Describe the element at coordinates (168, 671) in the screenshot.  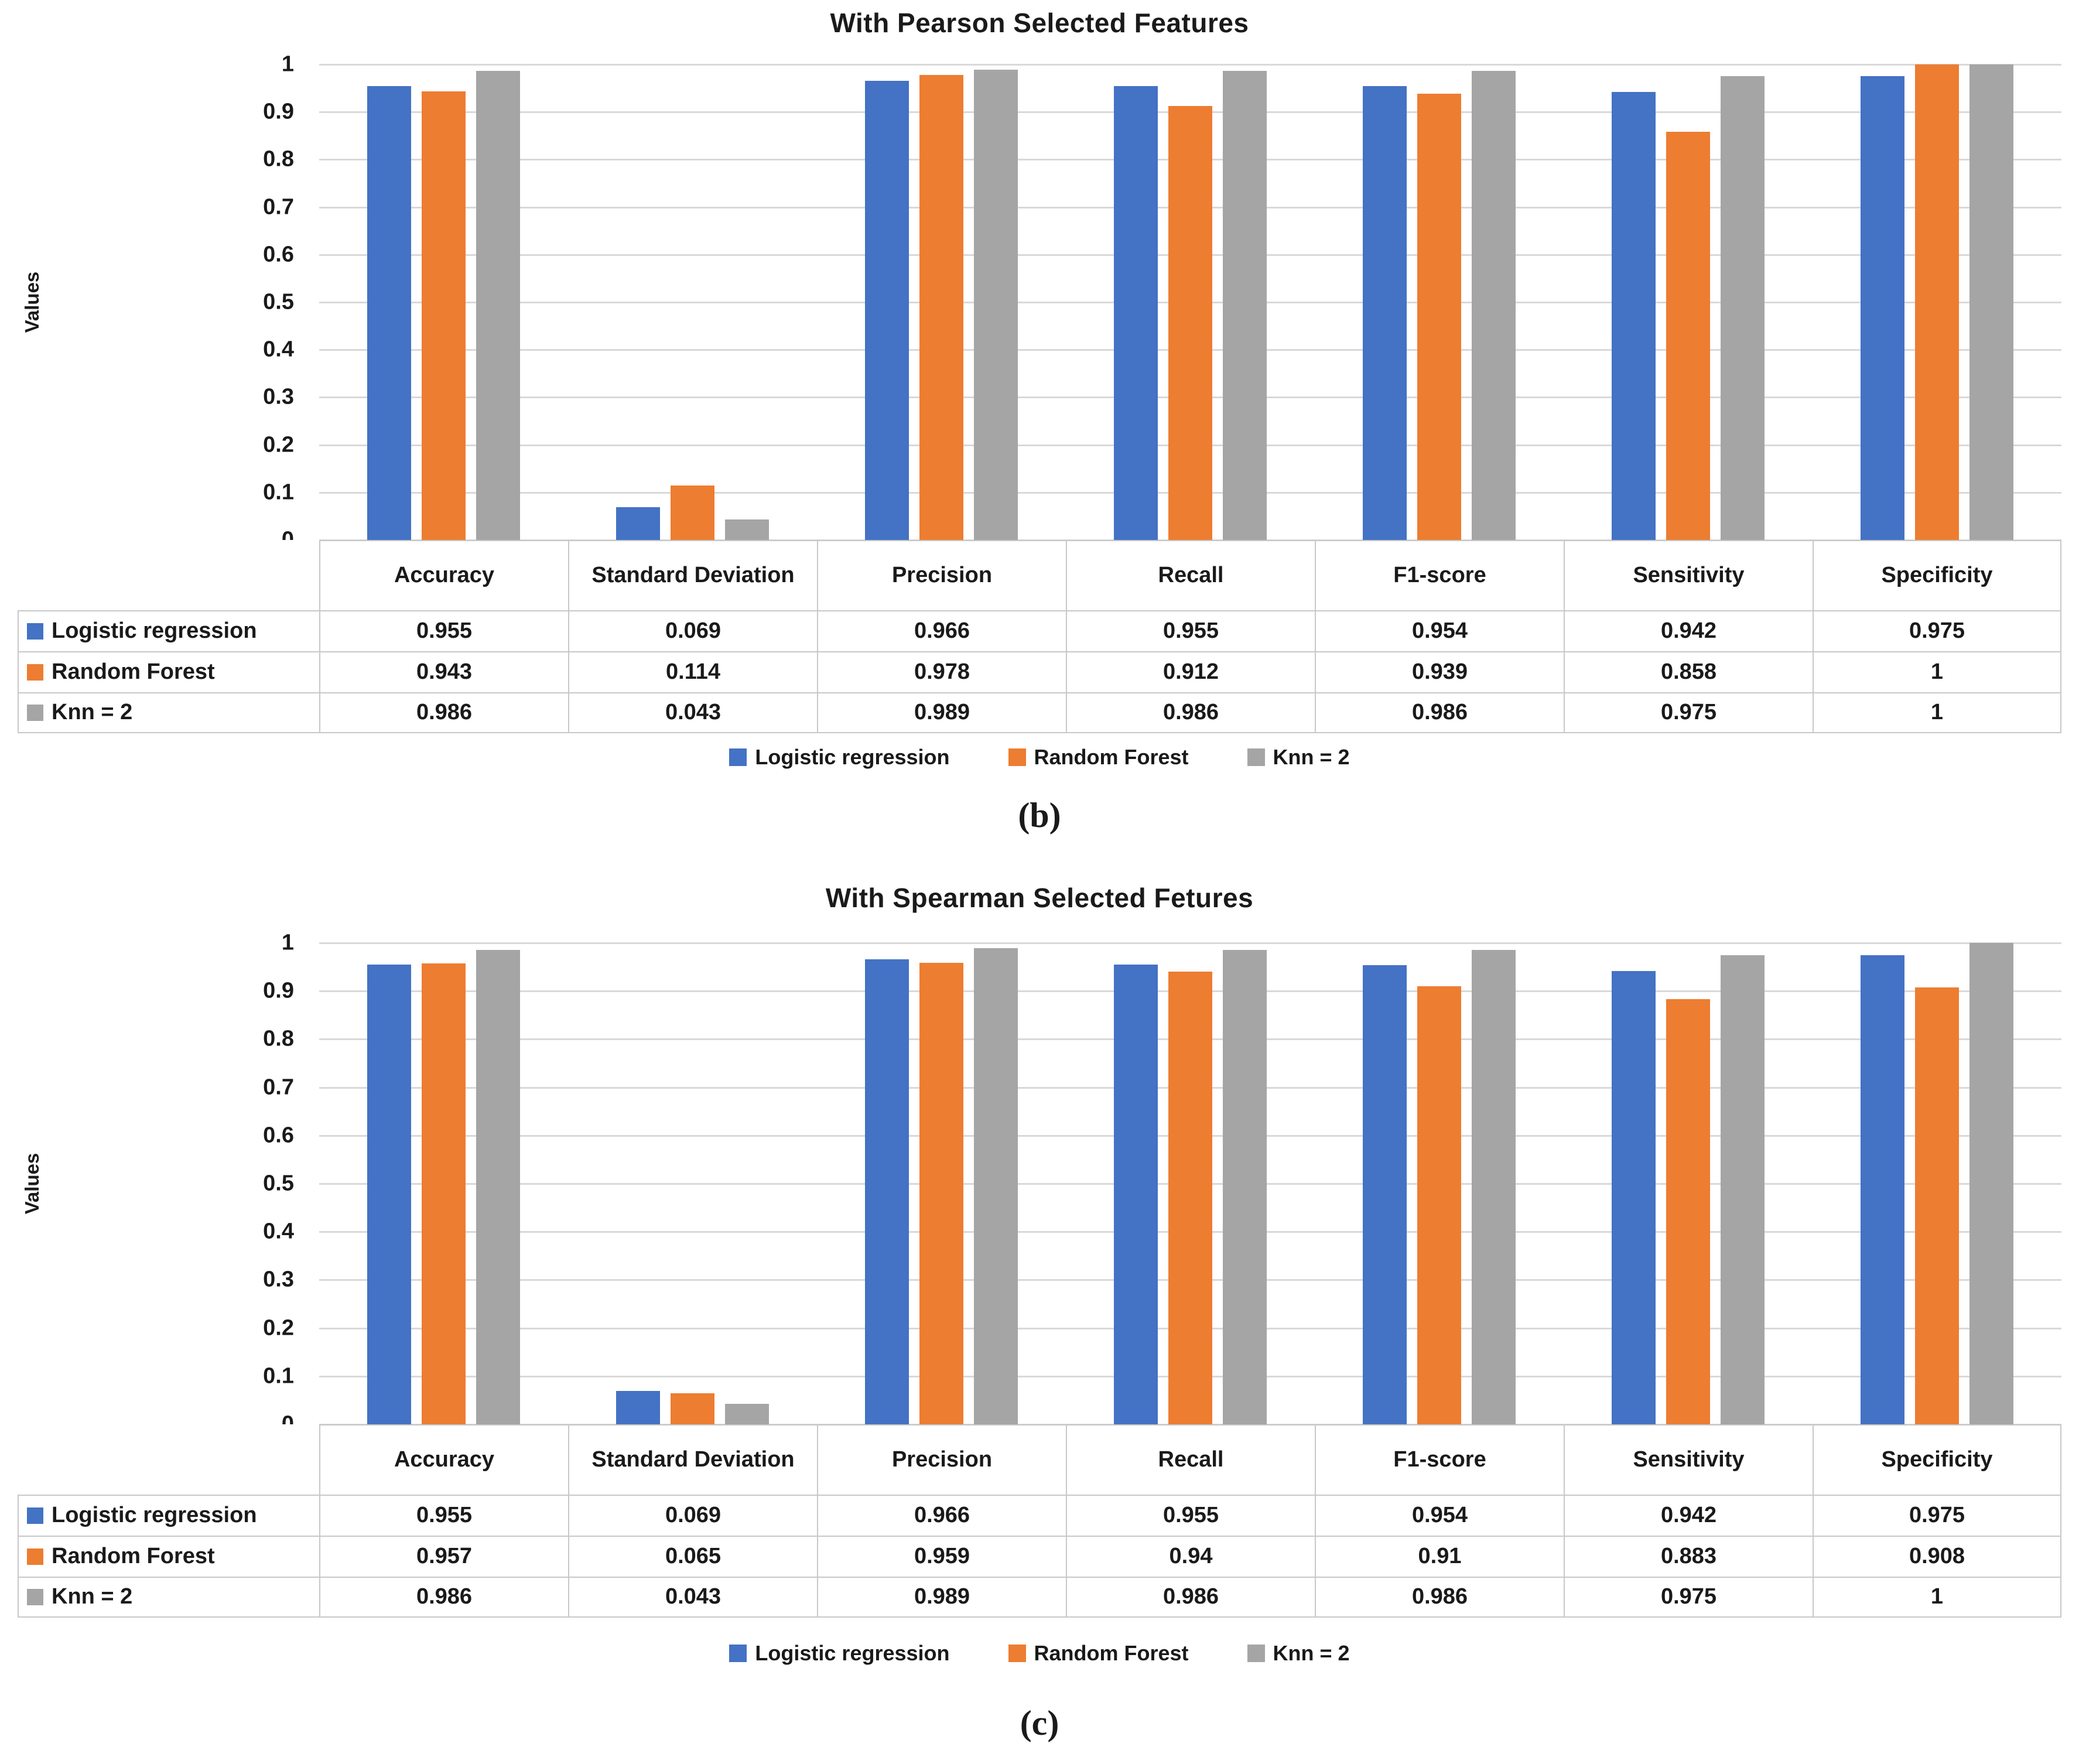
I see `row-label-random-forest: Random Forest` at that location.